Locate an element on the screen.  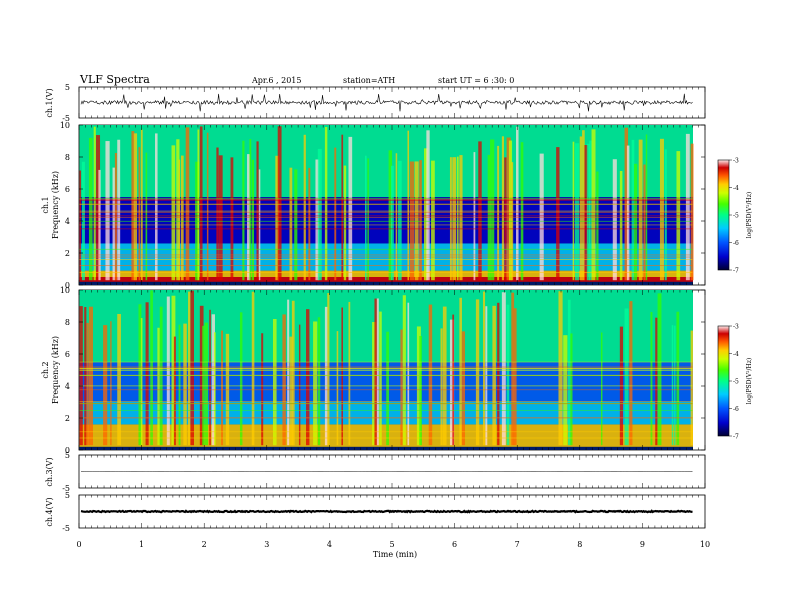
station-label: station=ATH is located at coordinates (369, 80).